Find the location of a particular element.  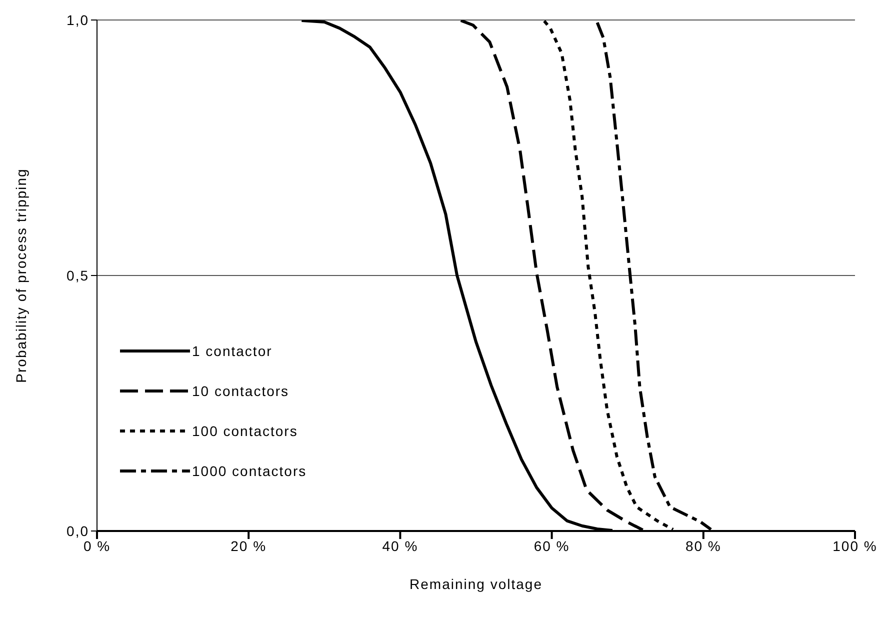

legend-label: 10 contactors is located at coordinates (241, 391).